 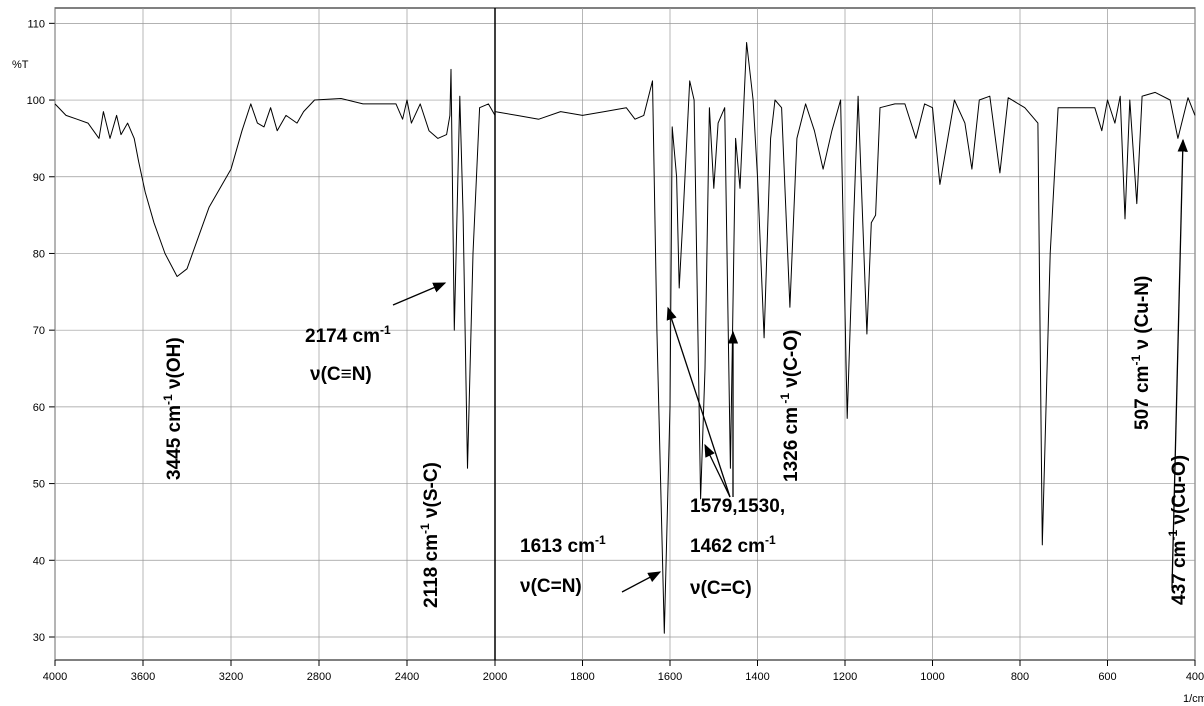 I want to click on annotation: 2118 cm-1 ν(S-C), so click(x=430, y=535).